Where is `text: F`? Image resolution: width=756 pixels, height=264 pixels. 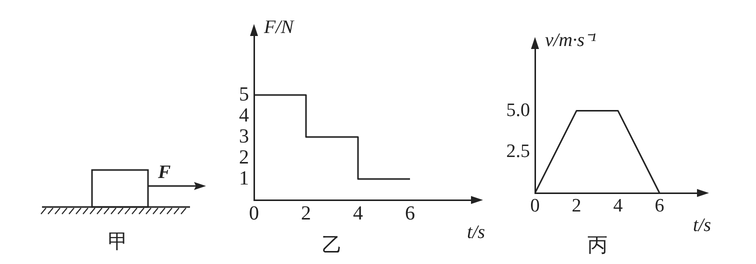
text: F is located at coordinates (164, 173).